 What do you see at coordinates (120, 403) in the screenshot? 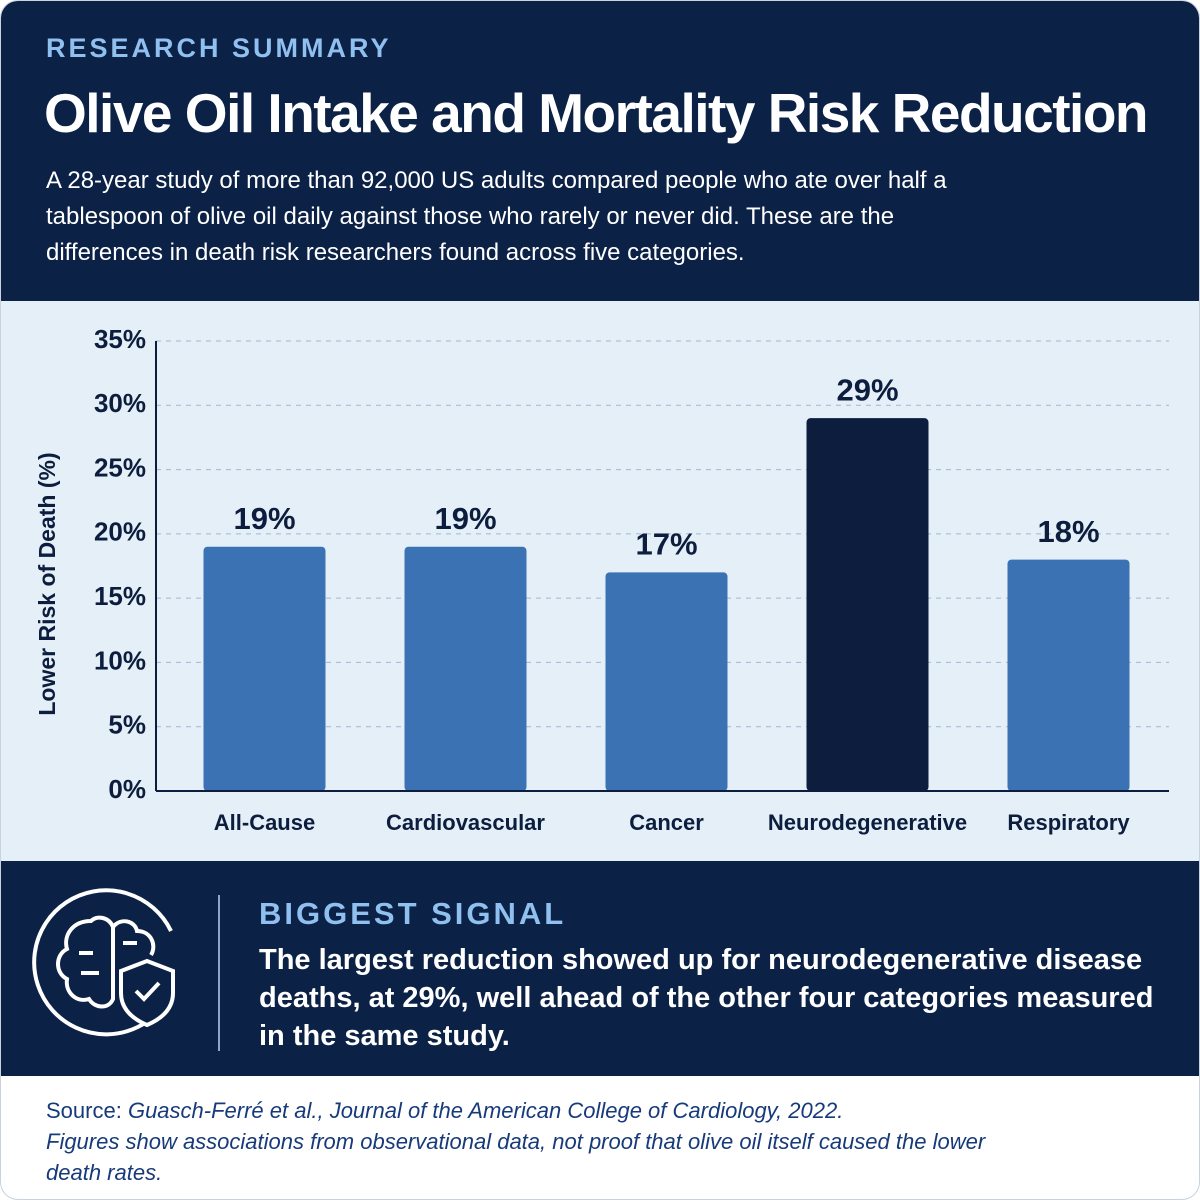
I see `y-tick-label: 30%` at bounding box center [120, 403].